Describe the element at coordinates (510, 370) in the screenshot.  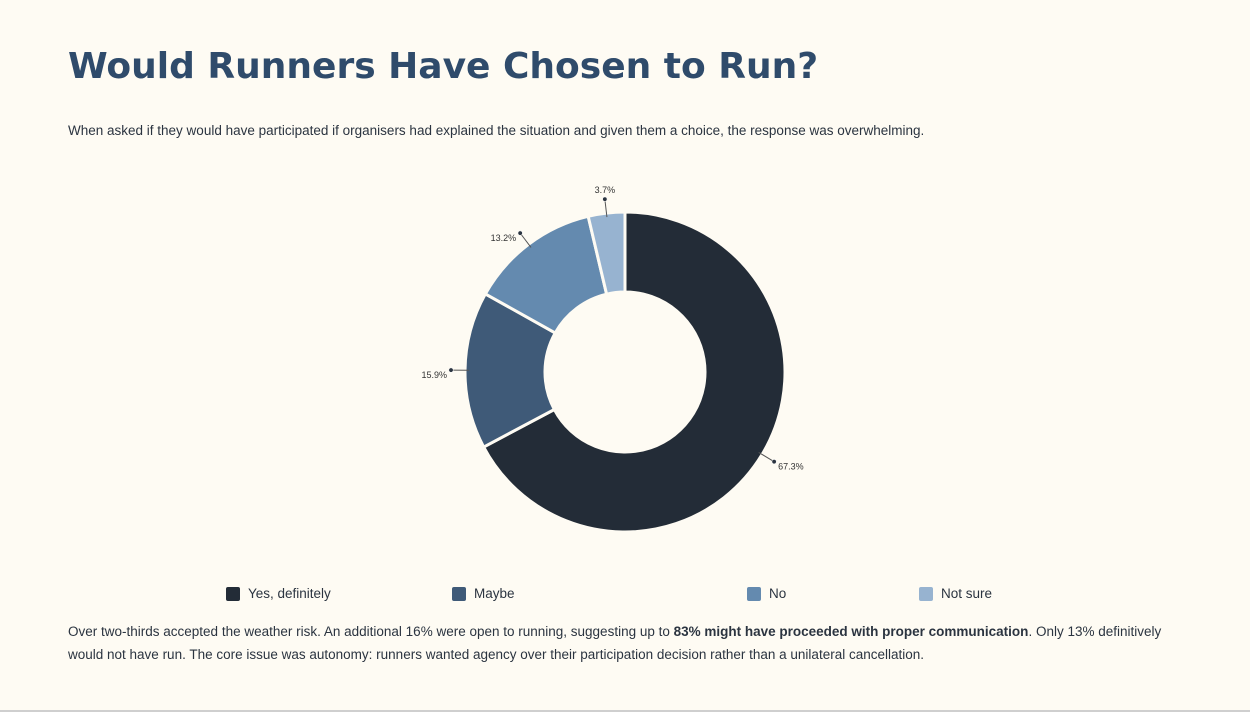
I see `slice-maybe` at that location.